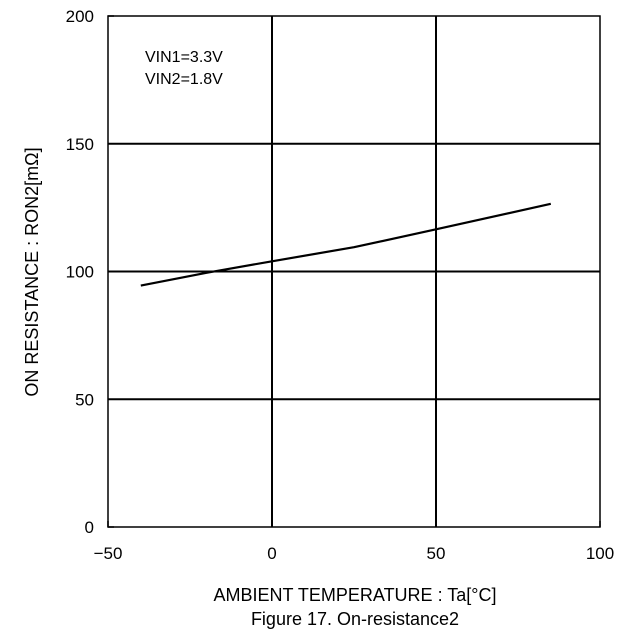 The image size is (637, 637). Describe the element at coordinates (80, 16) in the screenshot. I see `y-tick-label: 200` at that location.